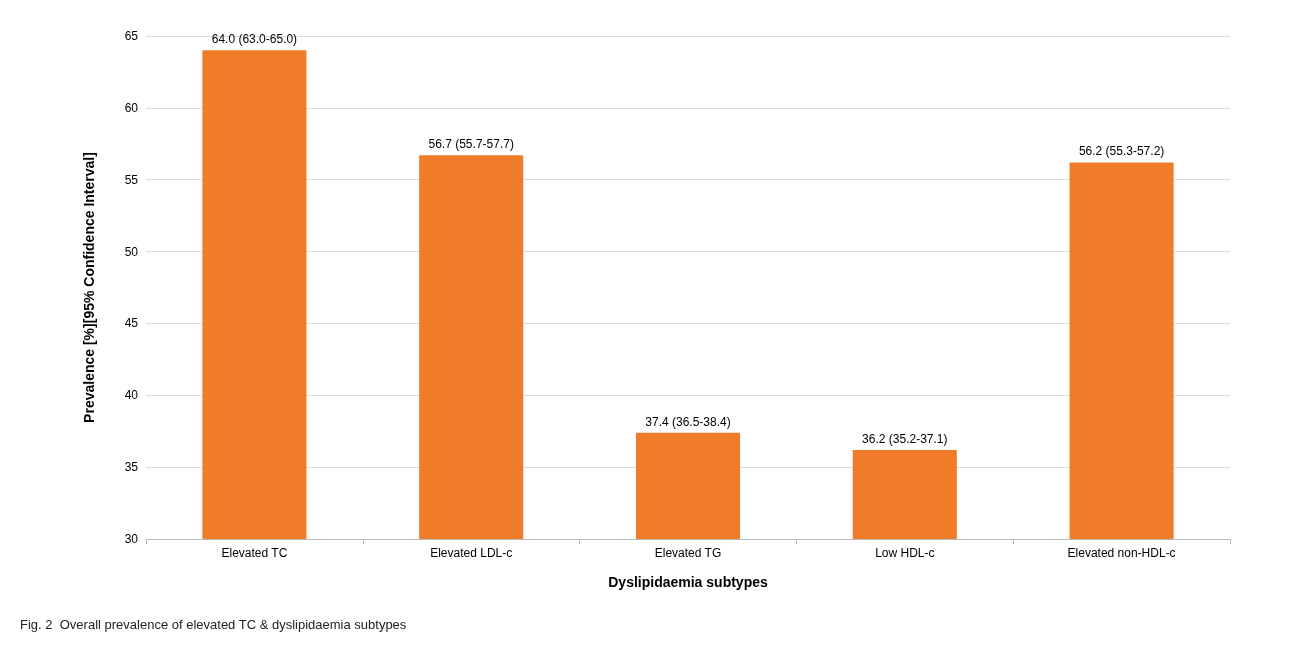 The width and height of the screenshot is (1293, 647). I want to click on caption: Fig. 2 Overall prevalence of elevated TC & dyslipidaemia subtypes, so click(213, 624).